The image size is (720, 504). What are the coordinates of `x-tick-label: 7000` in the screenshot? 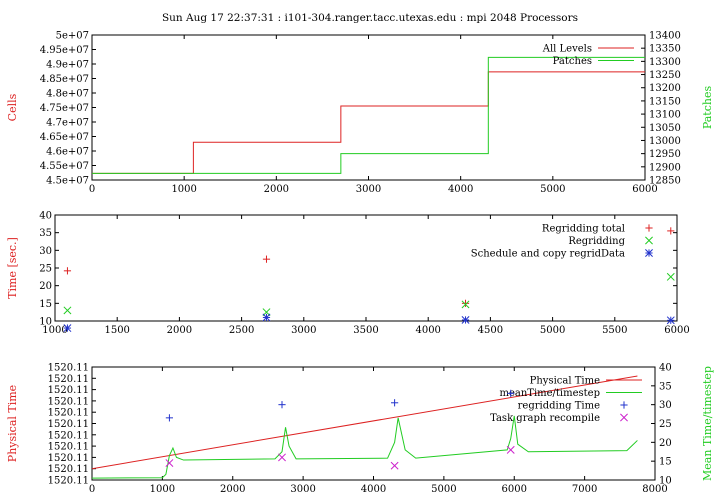 It's located at (584, 489).